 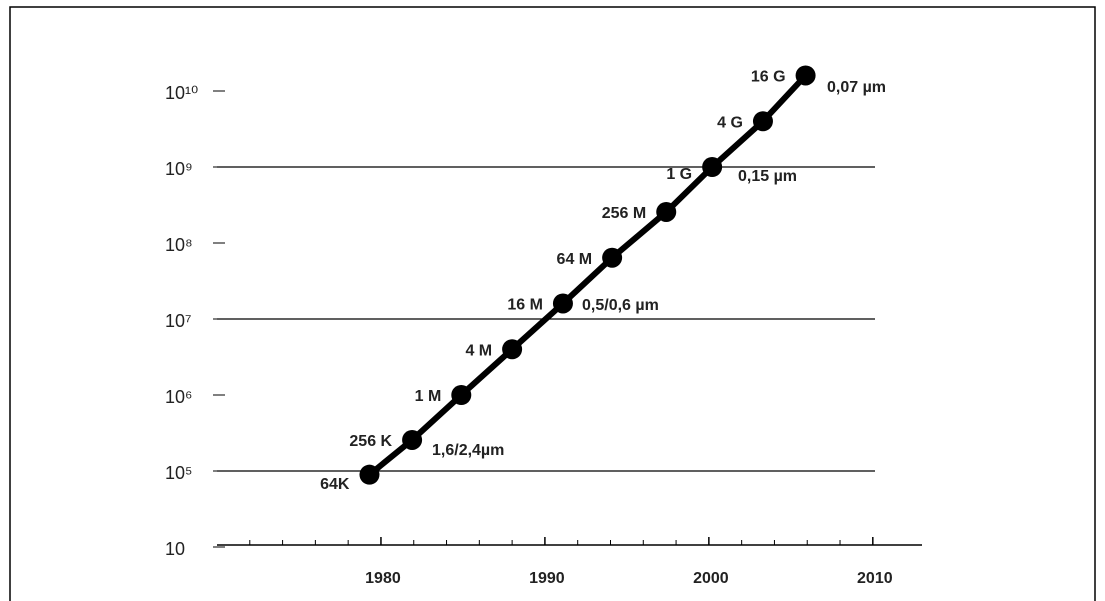 I want to click on value-label: 16 G, so click(x=768, y=77).